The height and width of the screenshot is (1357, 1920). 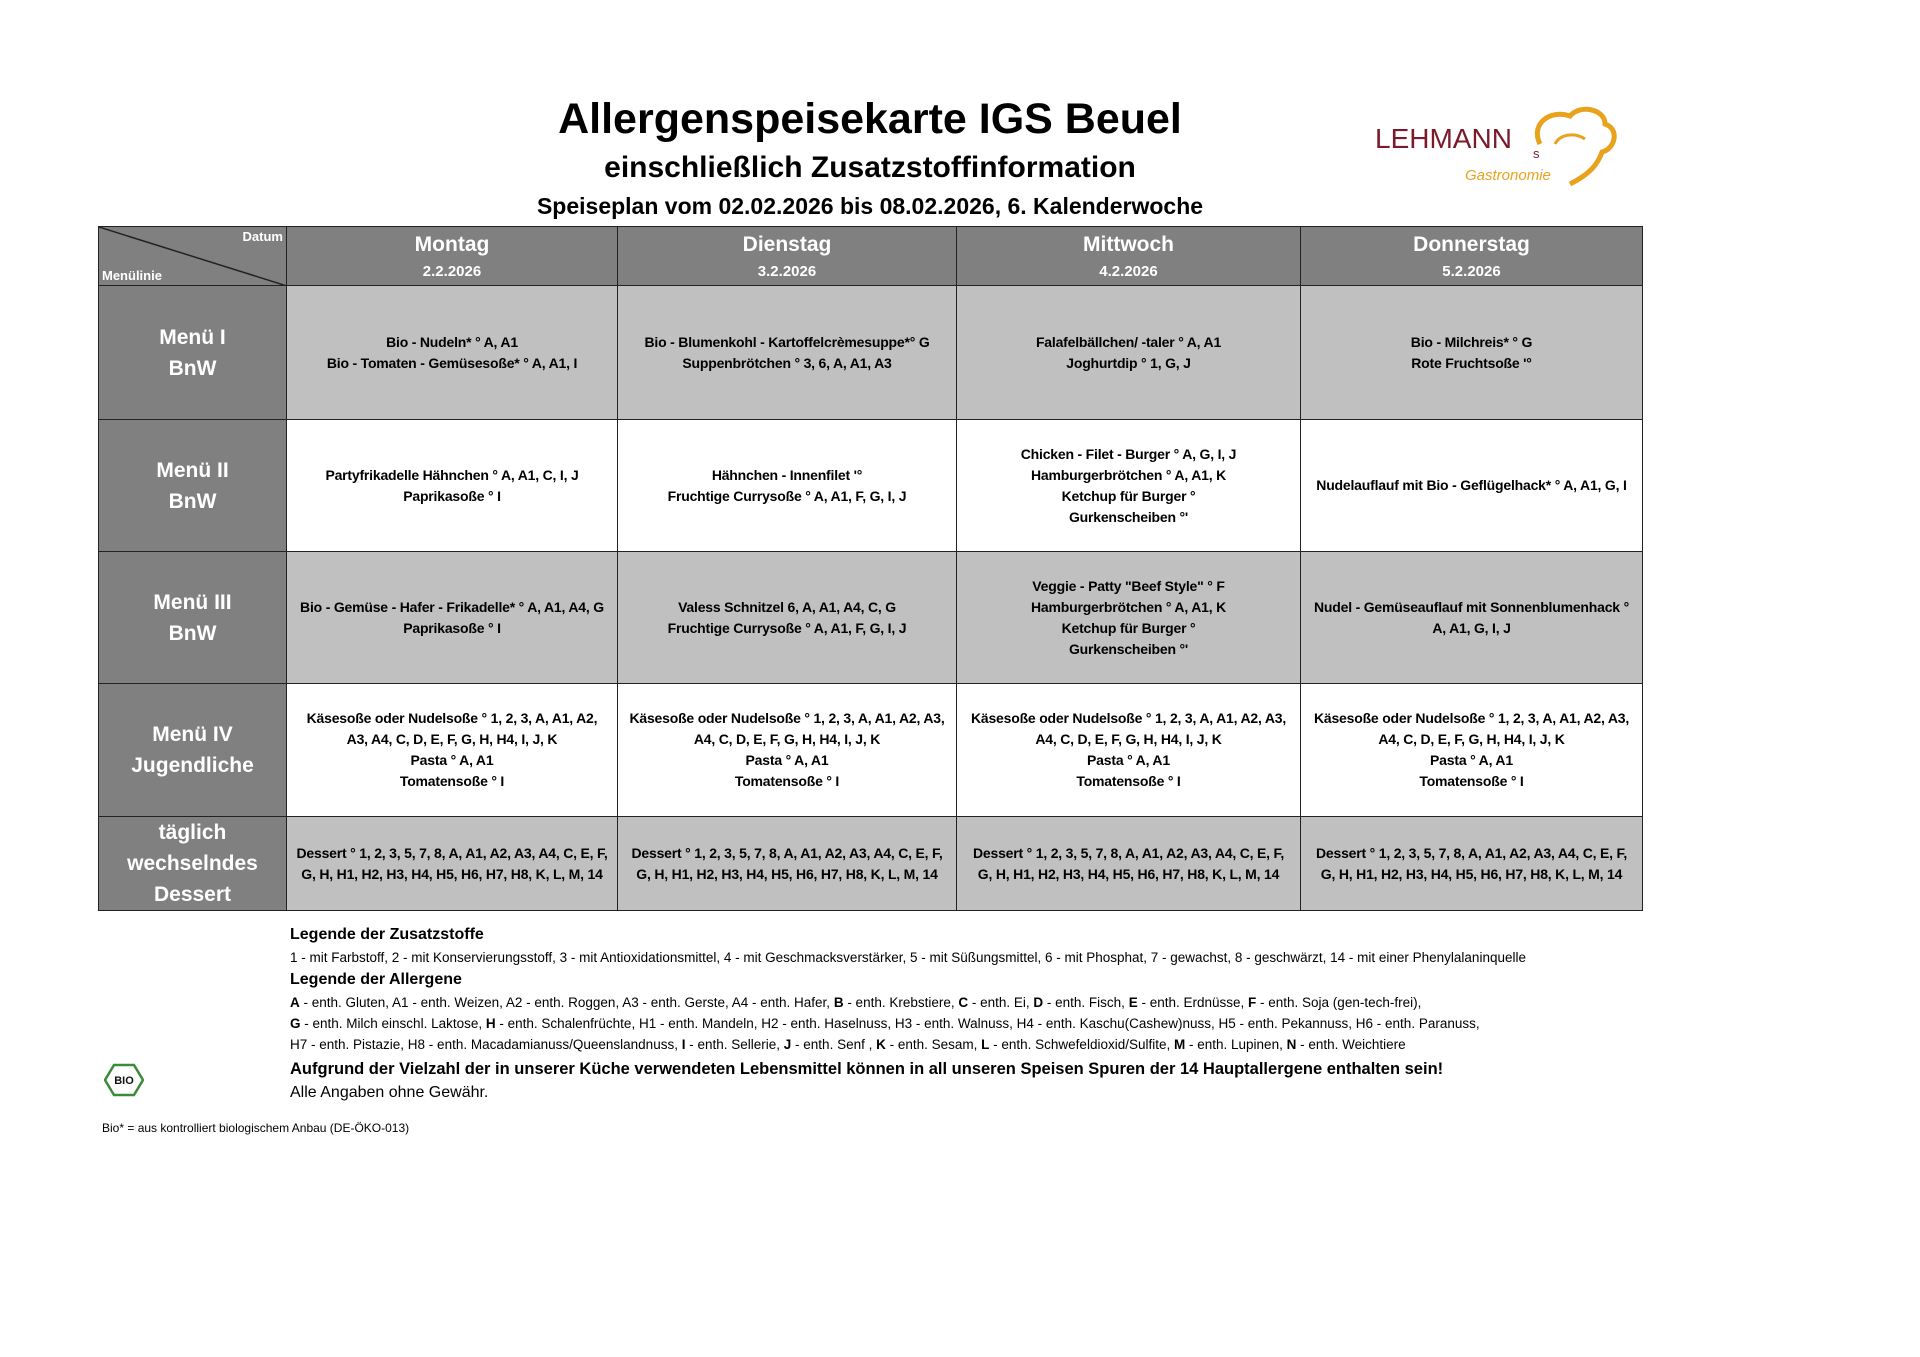 What do you see at coordinates (1128, 341) in the screenshot?
I see `meal-item: Falafelbällchen/ -taler ° A, A1` at bounding box center [1128, 341].